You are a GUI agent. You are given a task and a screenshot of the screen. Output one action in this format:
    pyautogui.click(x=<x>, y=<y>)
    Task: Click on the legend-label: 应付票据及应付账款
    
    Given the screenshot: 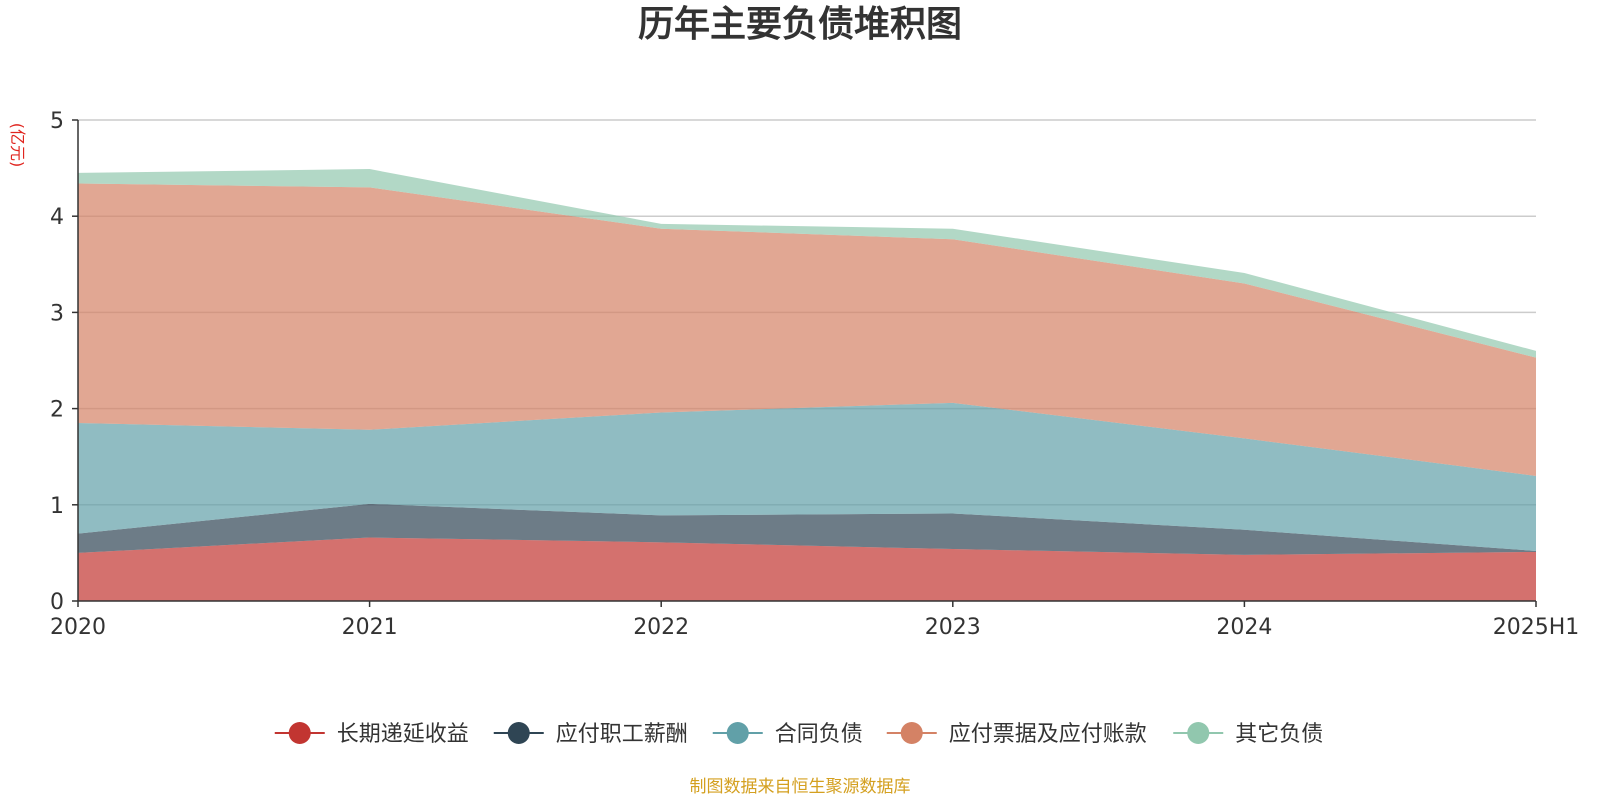 What is the action you would take?
    pyautogui.click(x=1048, y=734)
    